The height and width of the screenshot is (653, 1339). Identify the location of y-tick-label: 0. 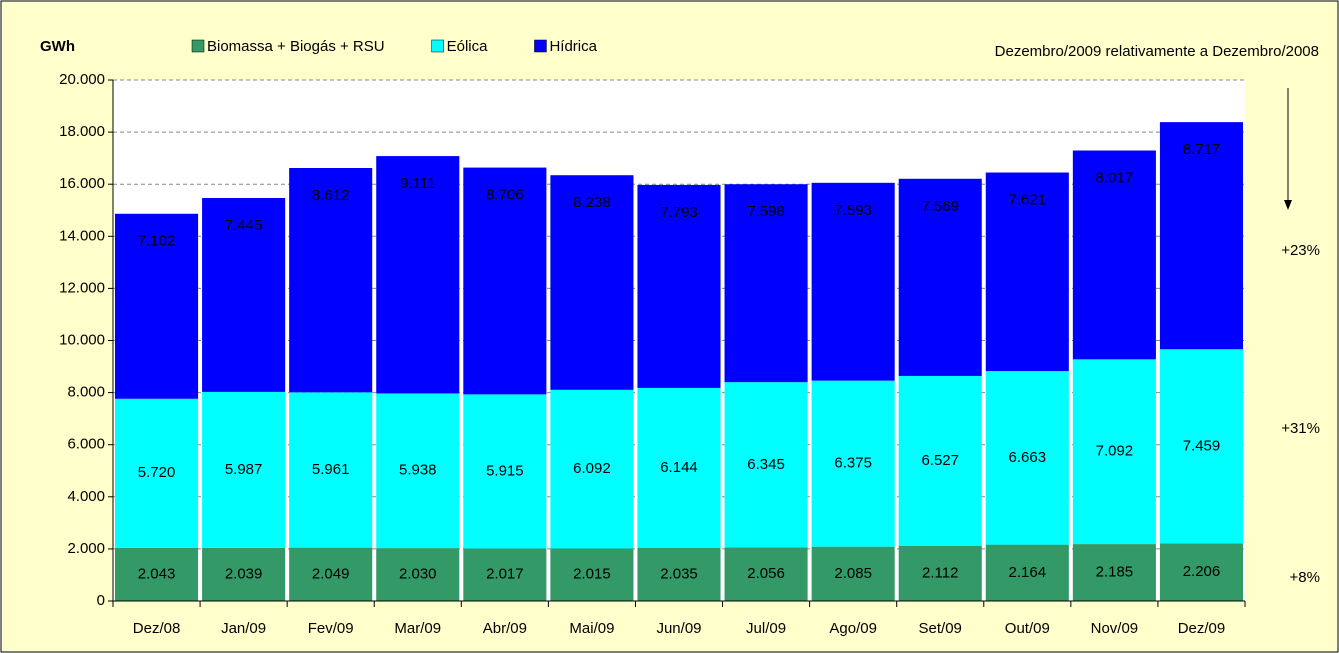
(101, 600).